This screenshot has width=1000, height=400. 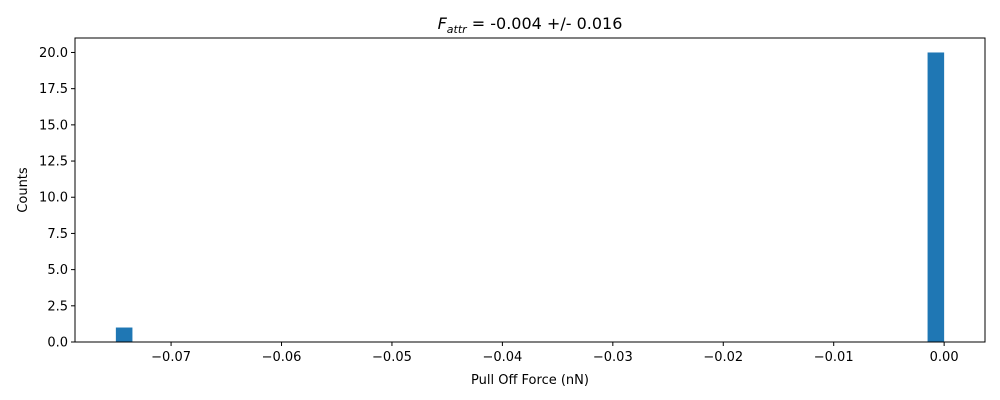 What do you see at coordinates (723, 357) in the screenshot?
I see `x-tick-label-5: −0.02` at bounding box center [723, 357].